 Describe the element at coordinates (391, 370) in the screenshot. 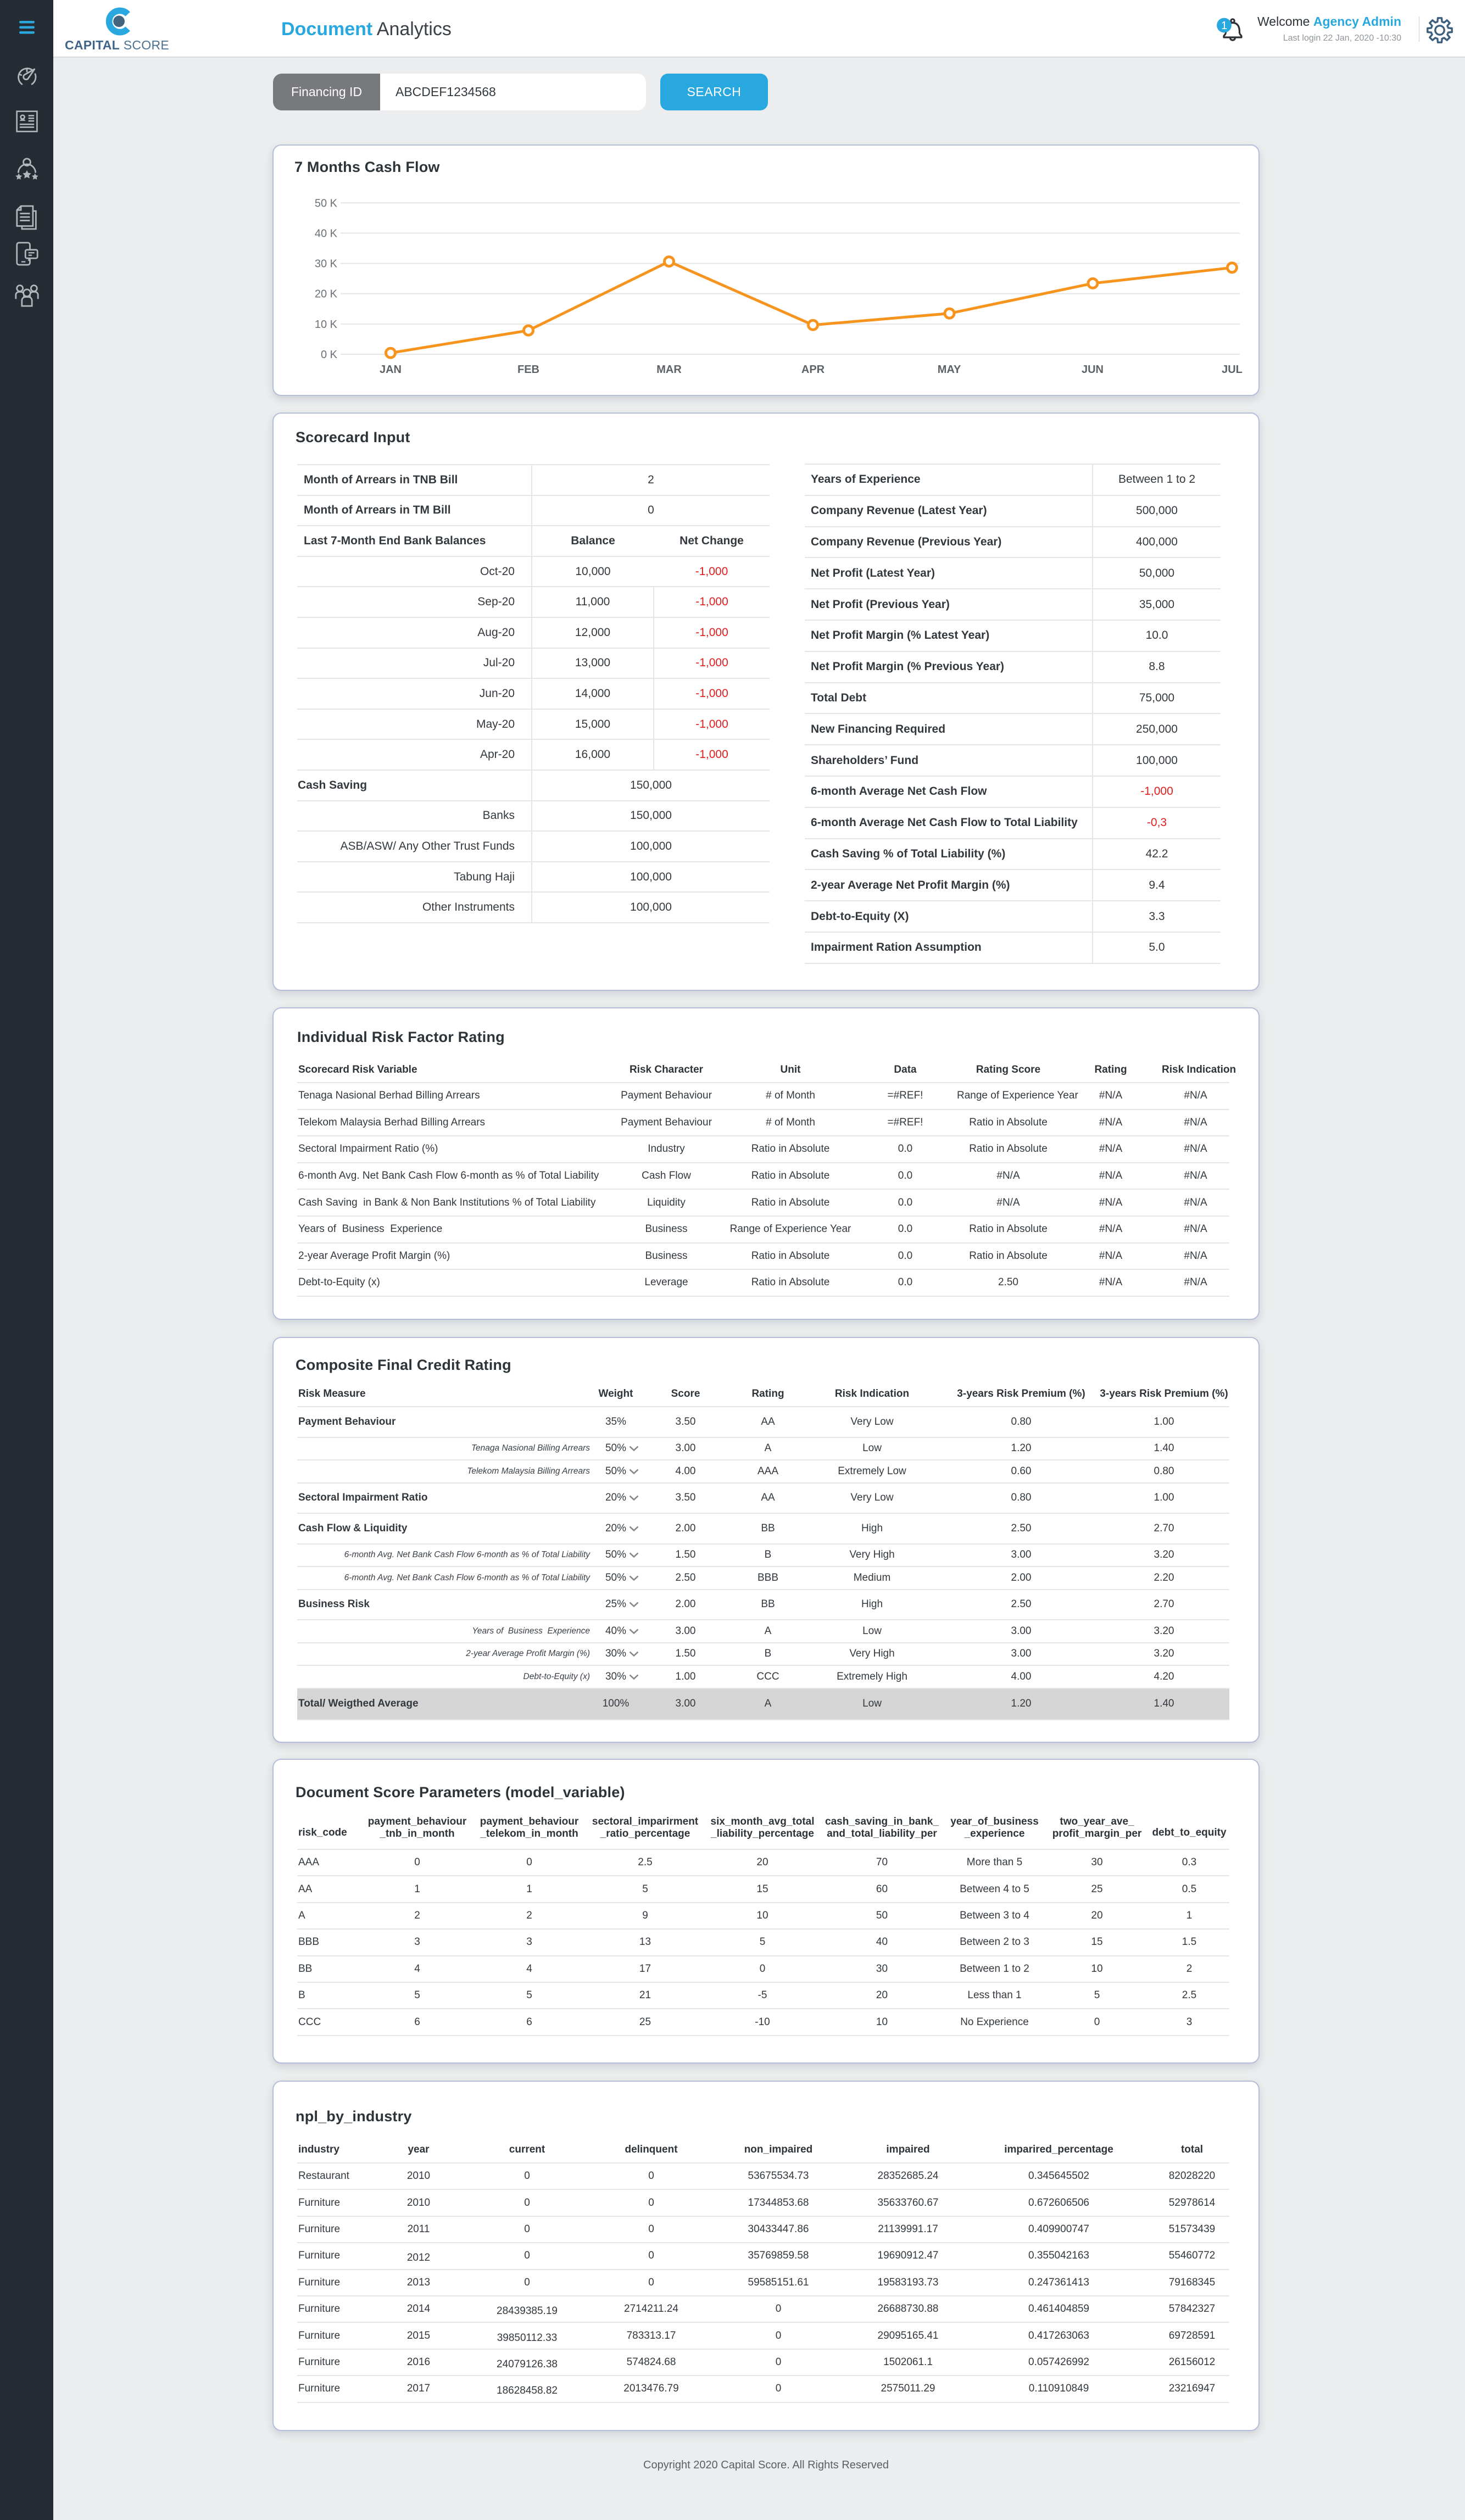

I see `svg-text: JAN` at that location.